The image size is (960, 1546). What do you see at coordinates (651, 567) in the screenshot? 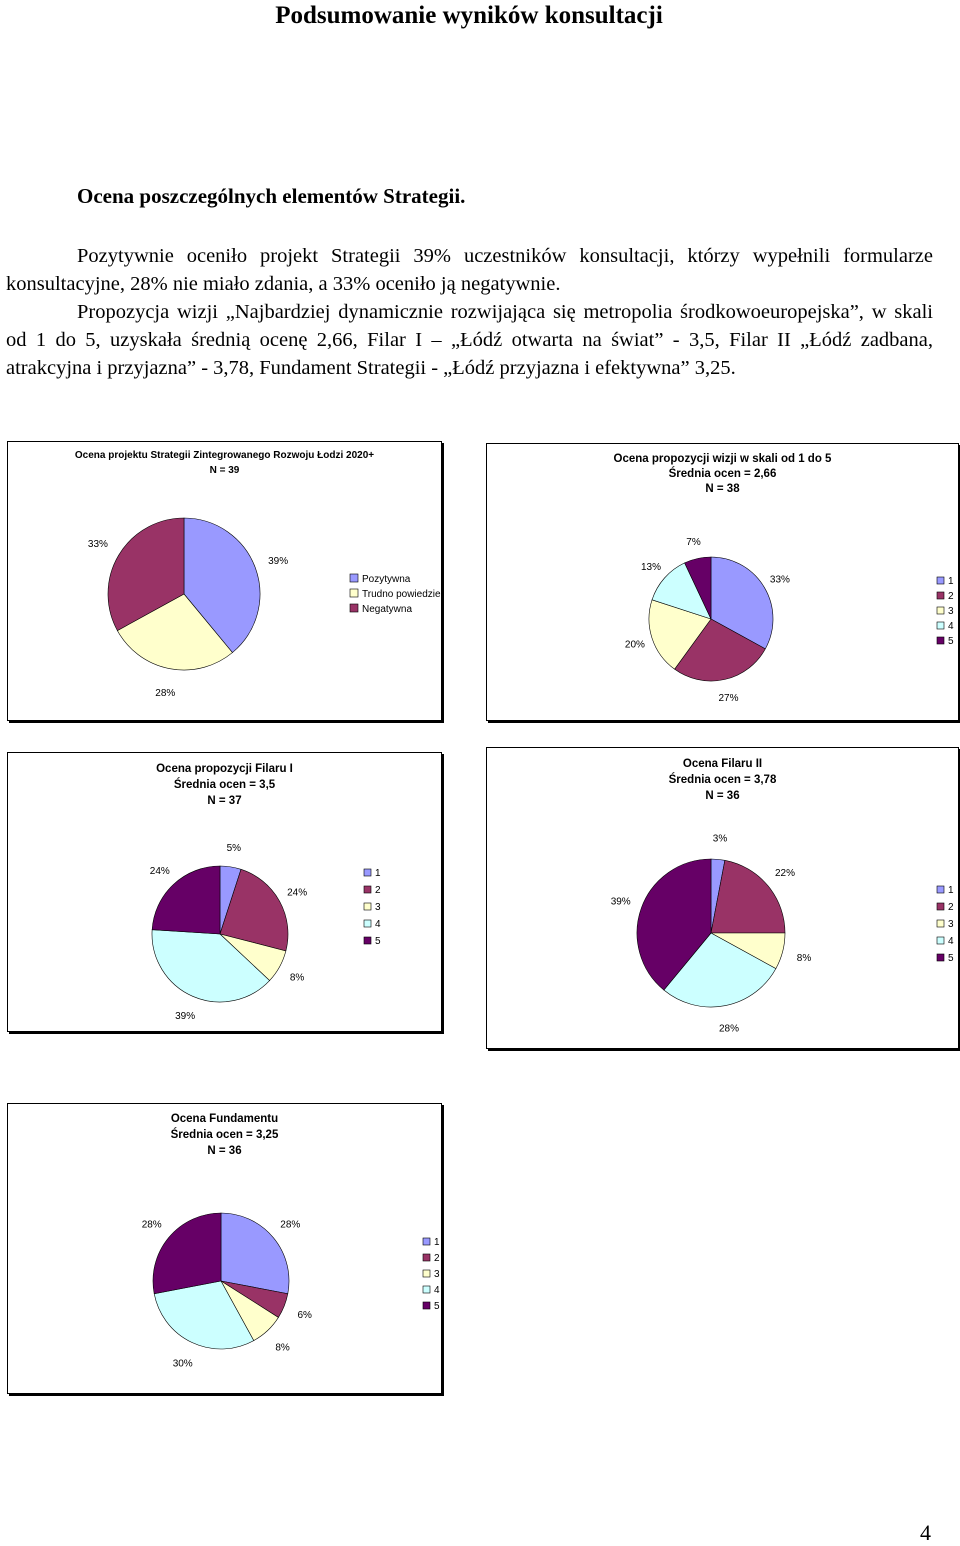
I see `slice-percent-label: 13%` at bounding box center [651, 567].